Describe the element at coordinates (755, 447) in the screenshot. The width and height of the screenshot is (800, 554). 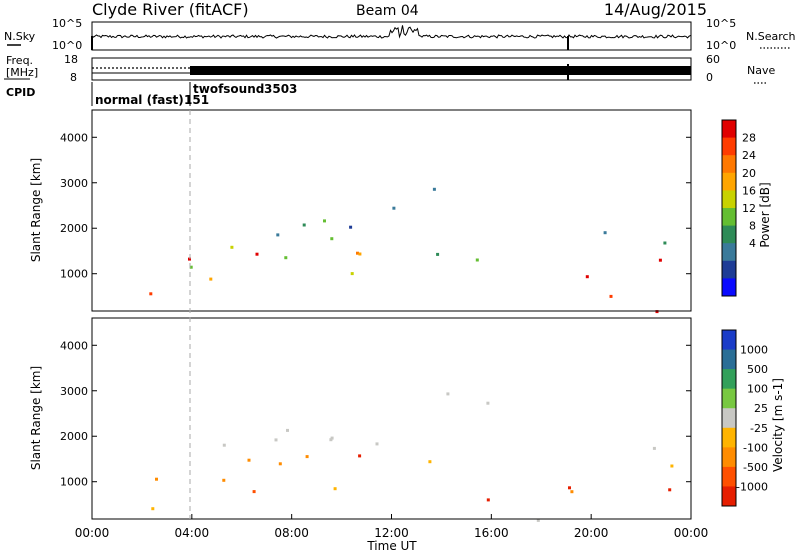
I see `colorbar-tick-label: -100` at that location.